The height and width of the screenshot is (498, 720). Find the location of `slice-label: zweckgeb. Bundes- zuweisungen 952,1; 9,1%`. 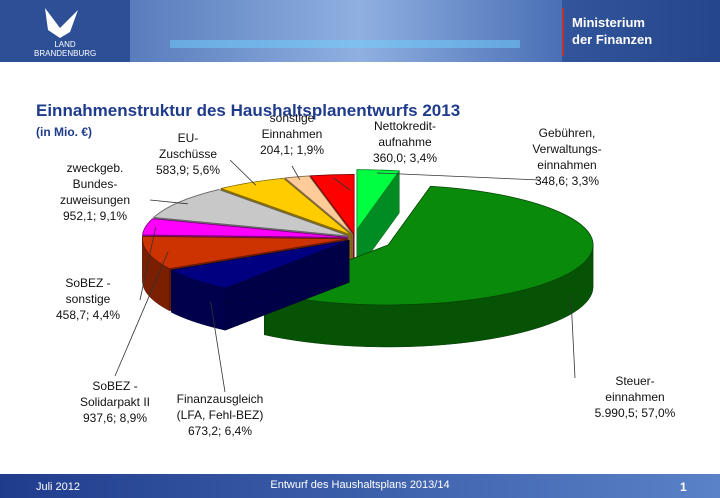

slice-label: zweckgeb. Bundes- zuweisungen 952,1; 9,1% is located at coordinates (95, 192).